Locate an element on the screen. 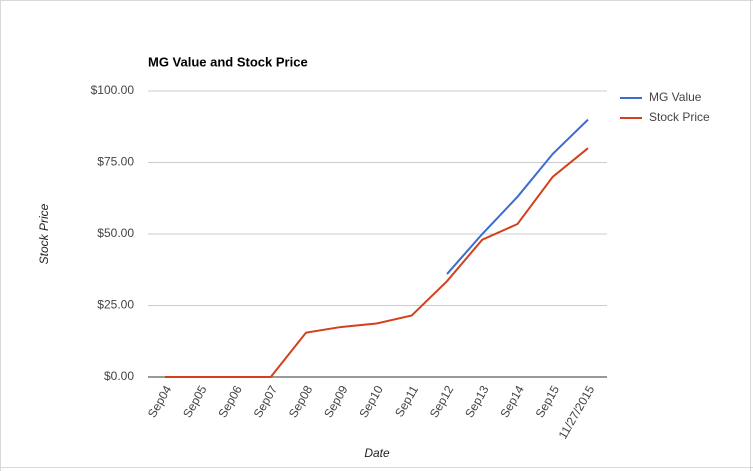 This screenshot has width=753, height=471. x-tick-label: Sep13 is located at coordinates (477, 401).